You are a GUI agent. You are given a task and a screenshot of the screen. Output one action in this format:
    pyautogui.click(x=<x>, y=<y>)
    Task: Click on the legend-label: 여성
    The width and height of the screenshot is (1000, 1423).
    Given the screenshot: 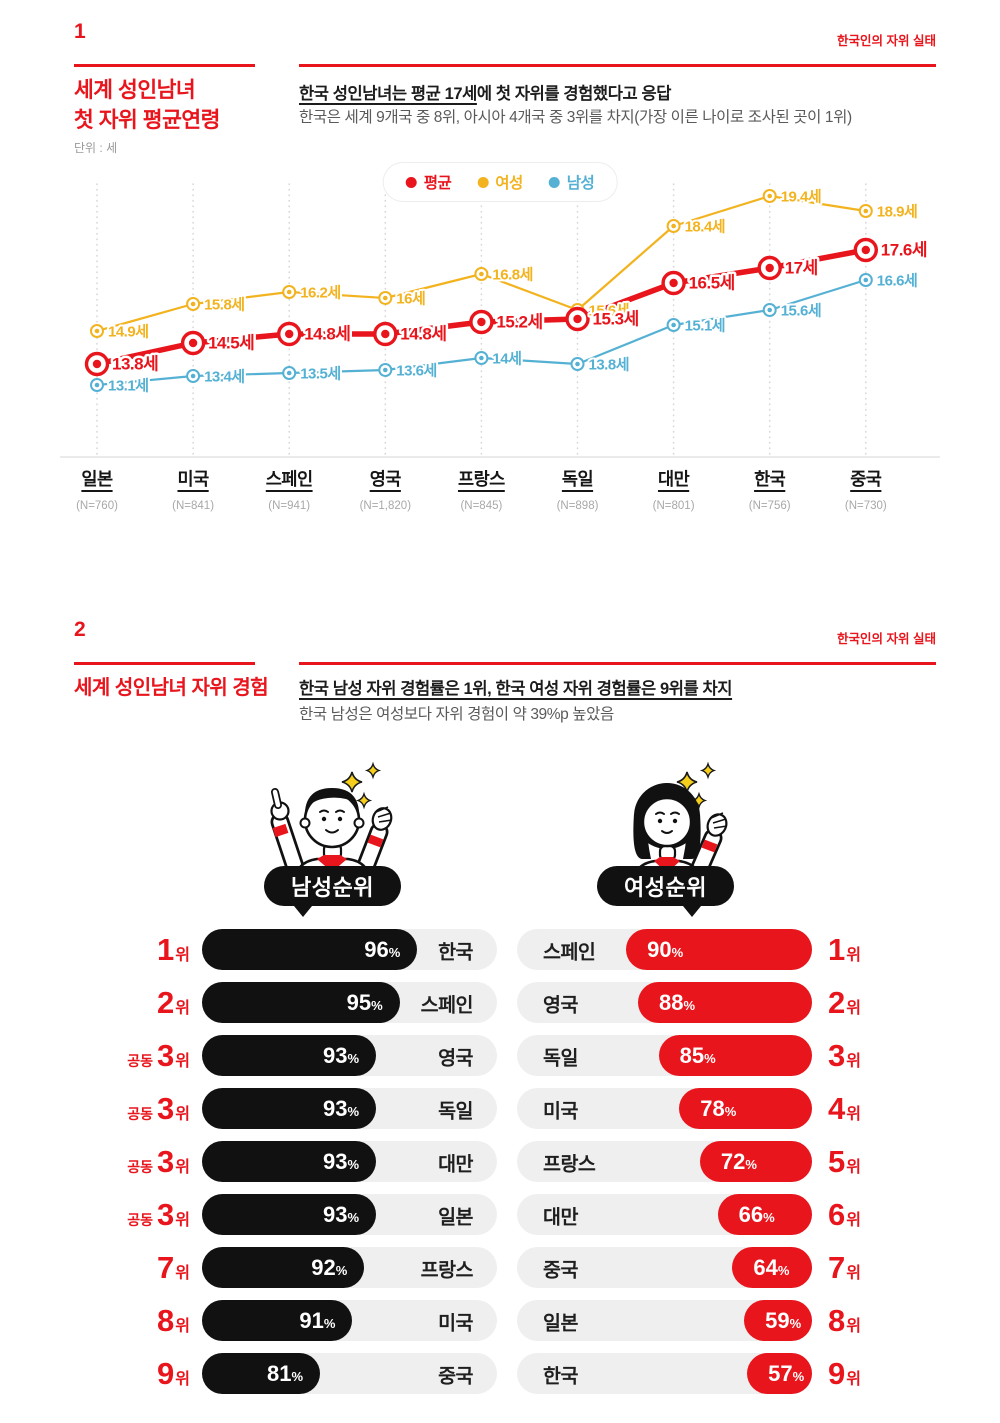 What is the action you would take?
    pyautogui.click(x=509, y=183)
    